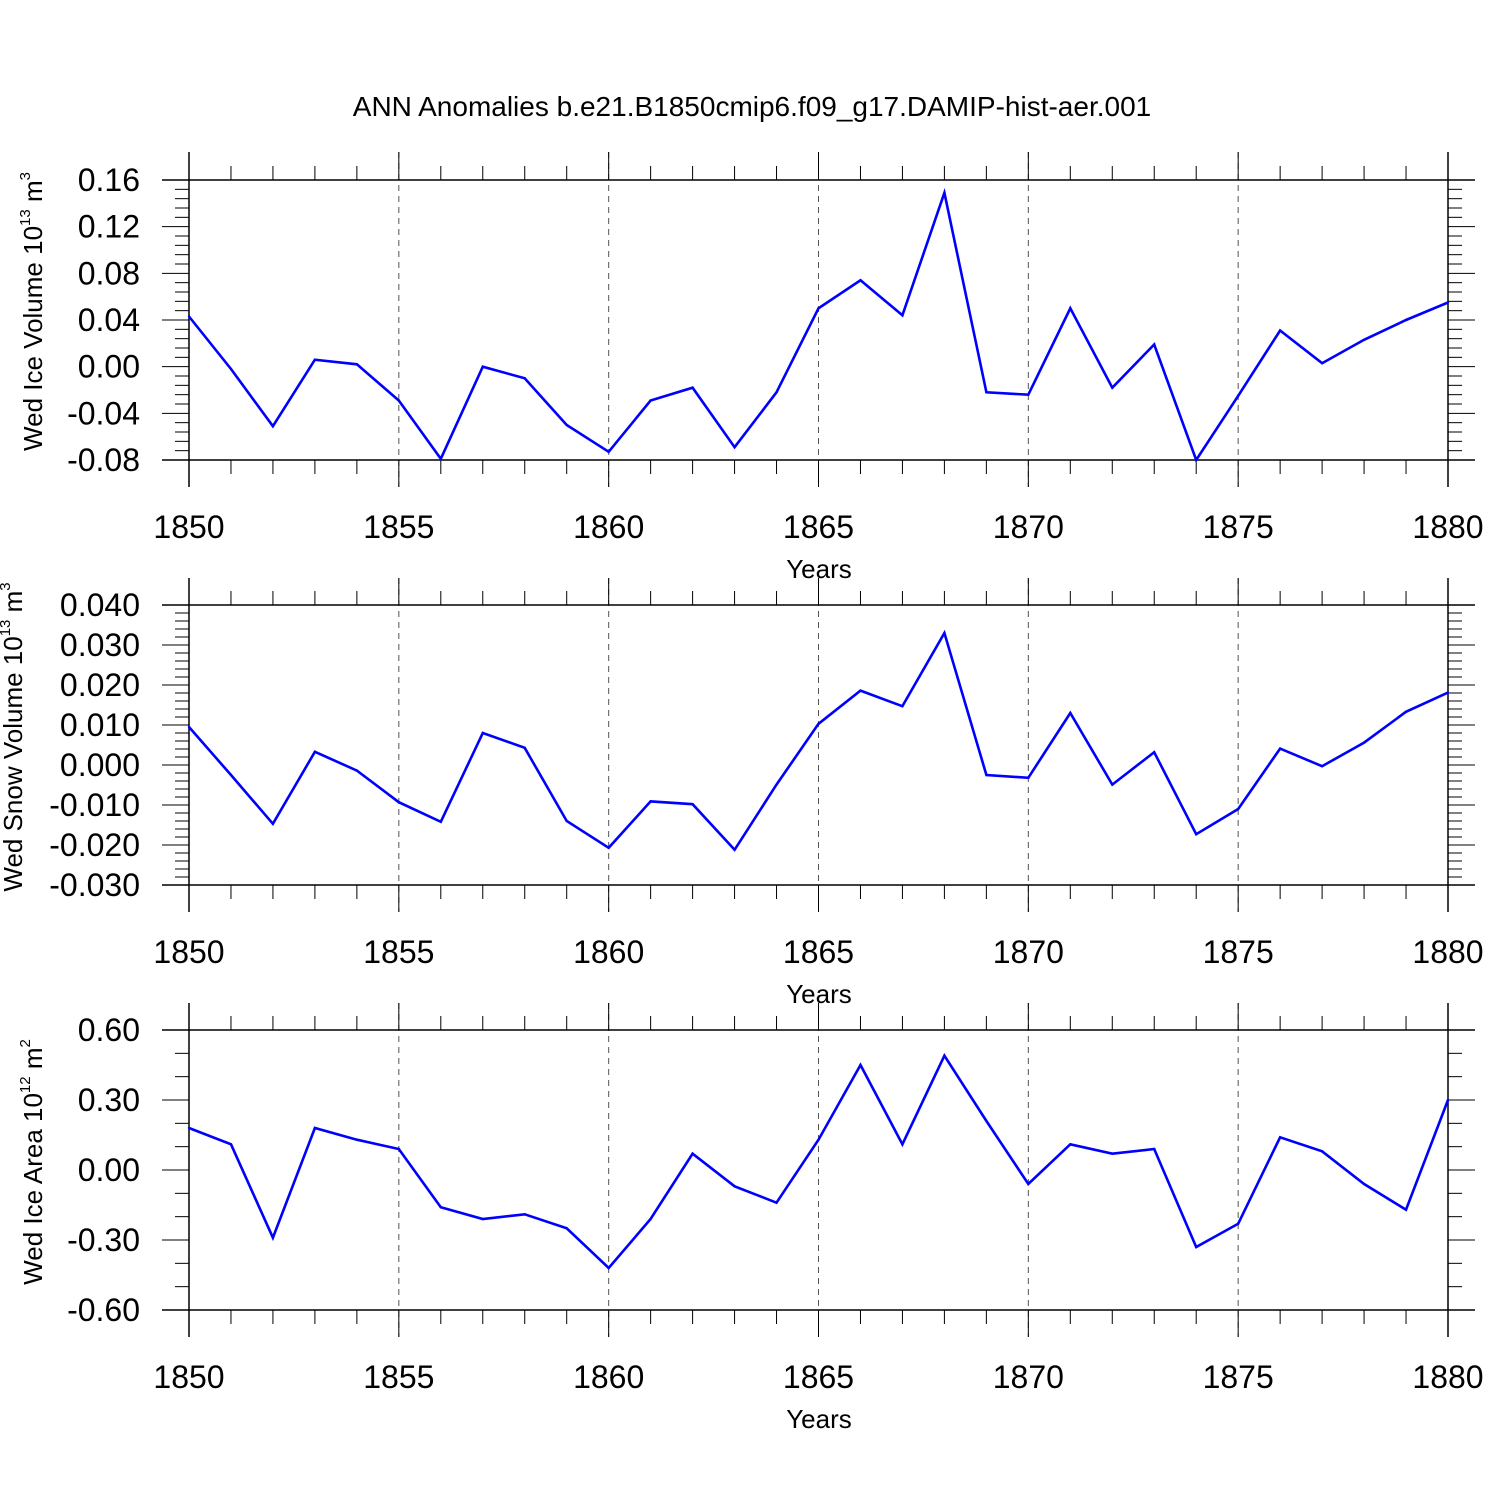 The image size is (1500, 1500). What do you see at coordinates (100, 605) in the screenshot?
I see `y-tick-label: 0.040` at bounding box center [100, 605].